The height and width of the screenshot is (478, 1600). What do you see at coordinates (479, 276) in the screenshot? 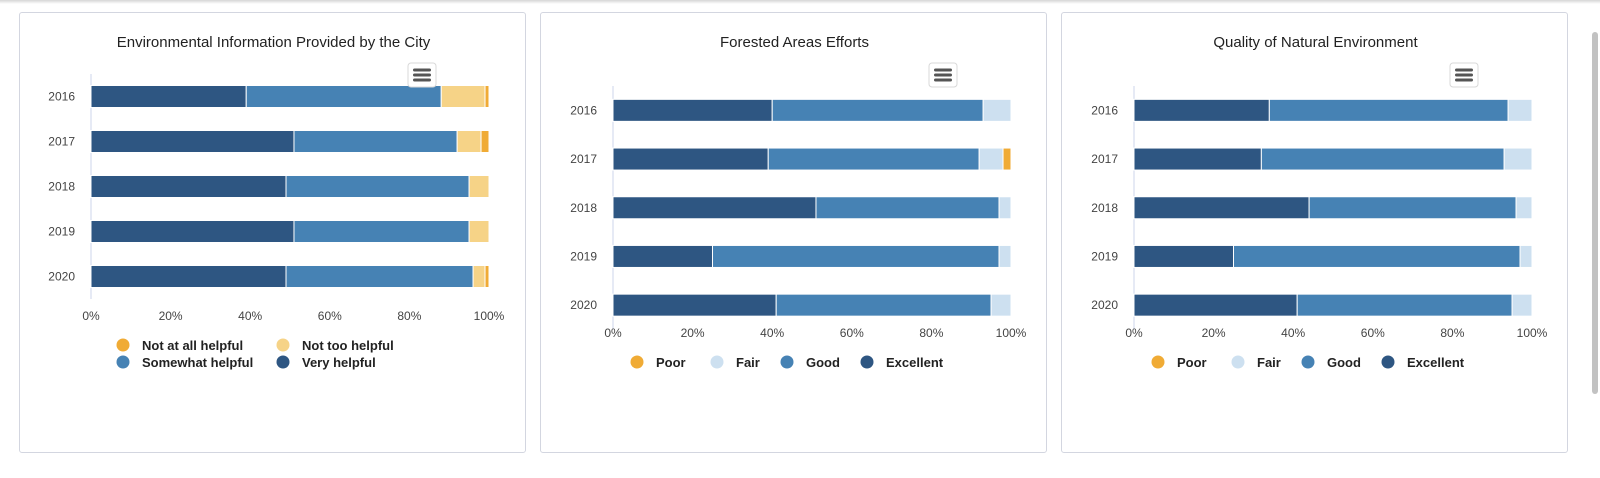
I see `bar-not-too-helpful-2020` at bounding box center [479, 276].